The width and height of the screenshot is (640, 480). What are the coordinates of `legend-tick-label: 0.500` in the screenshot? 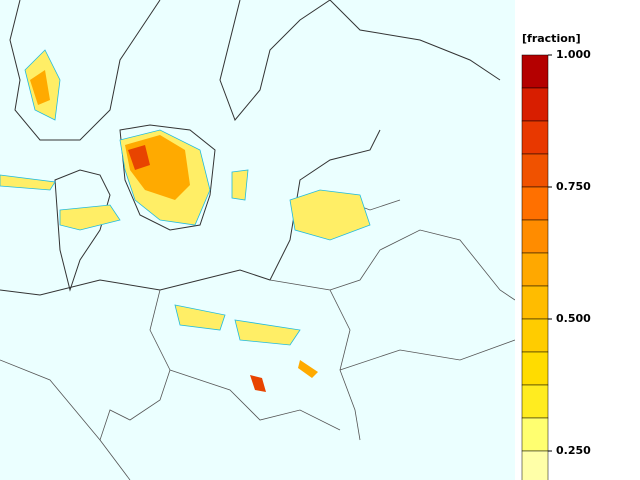 It's located at (573, 318).